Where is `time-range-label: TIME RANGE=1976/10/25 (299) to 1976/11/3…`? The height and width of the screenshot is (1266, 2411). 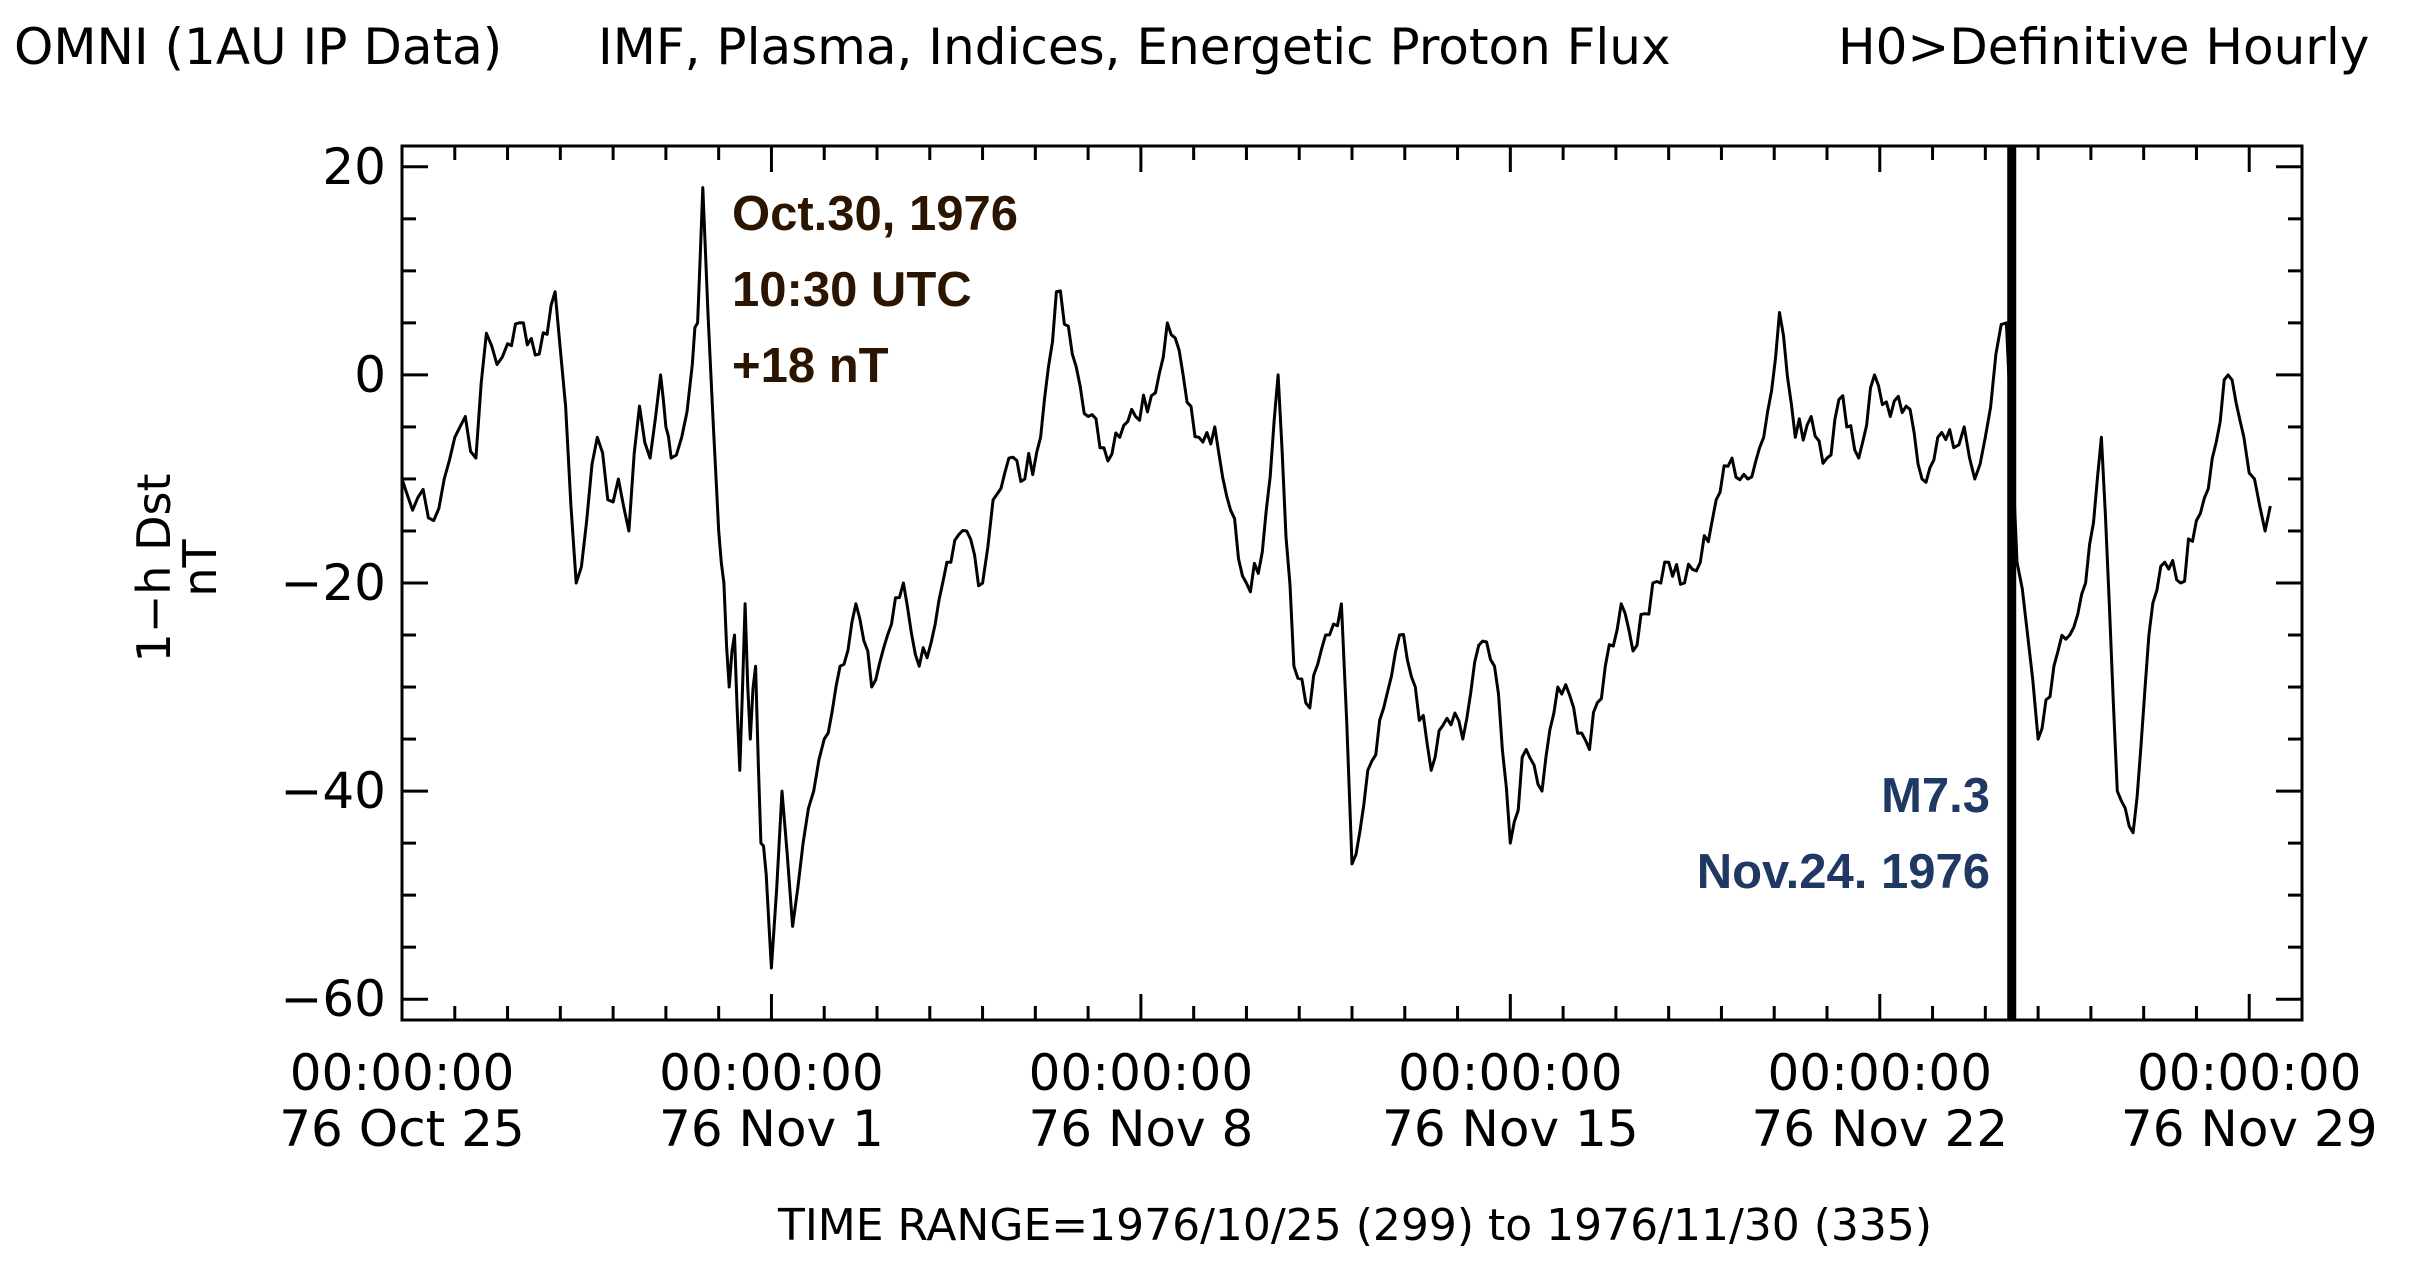 time-range-label: TIME RANGE=1976/10/25 (299) to 1976/11/3… is located at coordinates (1354, 1225).